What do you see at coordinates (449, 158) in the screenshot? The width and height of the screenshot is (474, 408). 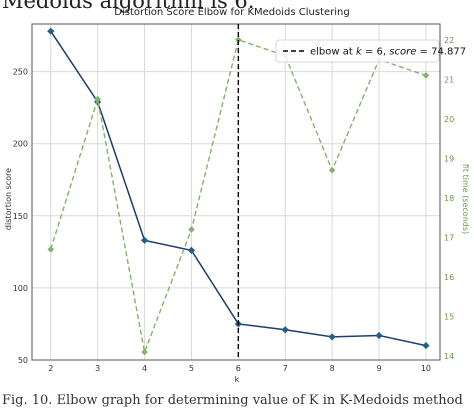 I see `y2-tick-label: 19` at bounding box center [449, 158].